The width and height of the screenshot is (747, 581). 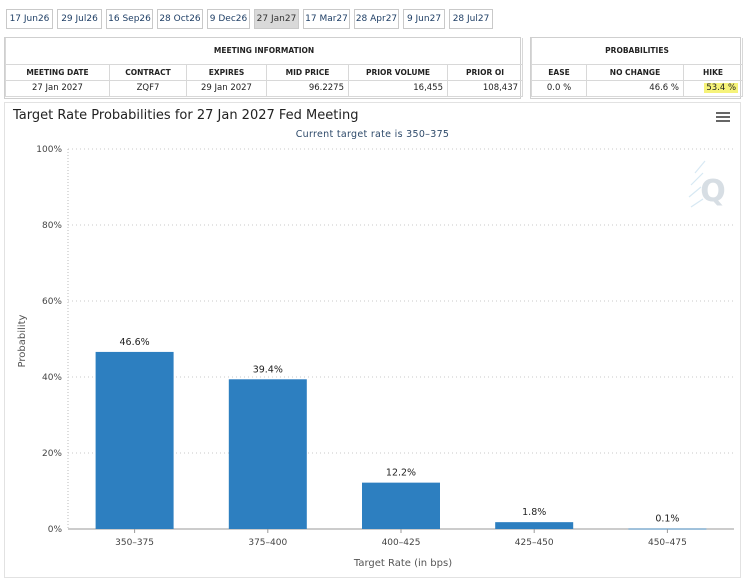 I want to click on tab-29-jul26: 29 Jul26, so click(x=79, y=19).